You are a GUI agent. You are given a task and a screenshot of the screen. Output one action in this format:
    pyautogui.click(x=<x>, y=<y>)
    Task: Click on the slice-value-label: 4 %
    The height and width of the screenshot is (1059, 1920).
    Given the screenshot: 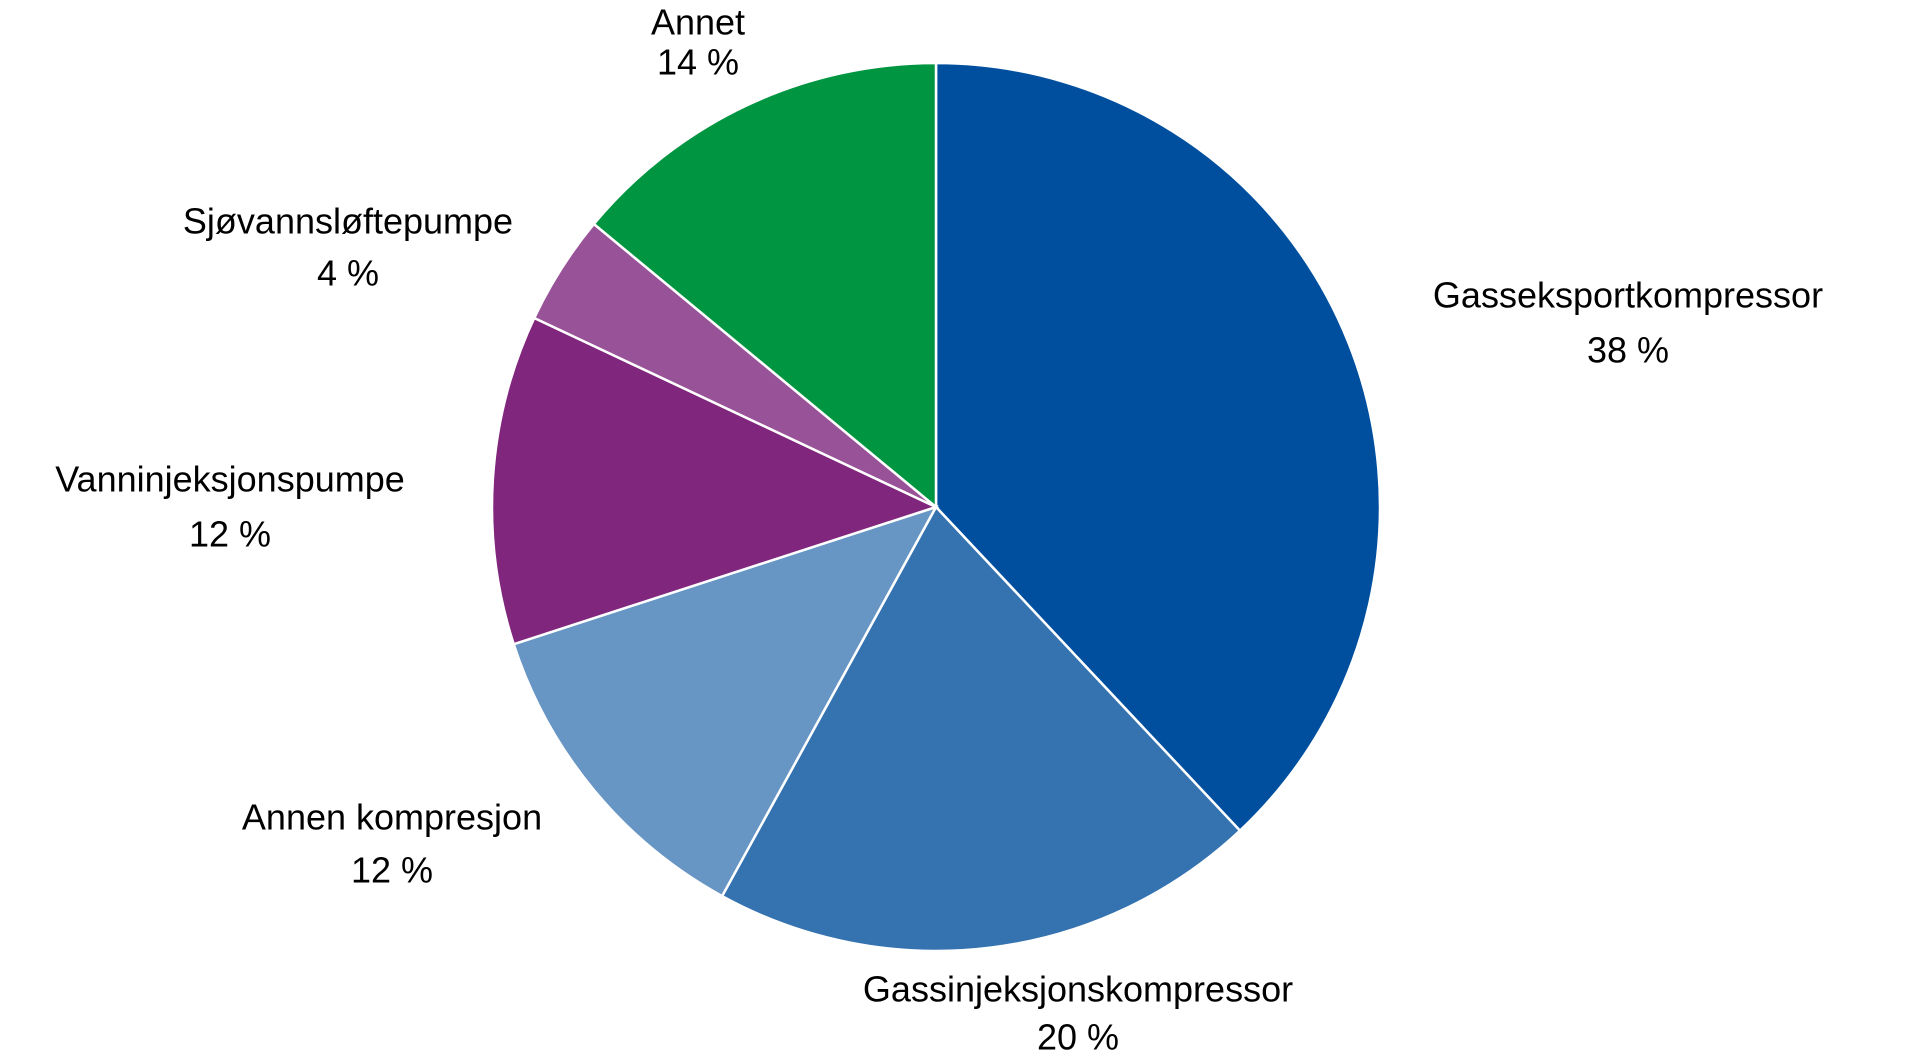 What is the action you would take?
    pyautogui.click(x=348, y=273)
    